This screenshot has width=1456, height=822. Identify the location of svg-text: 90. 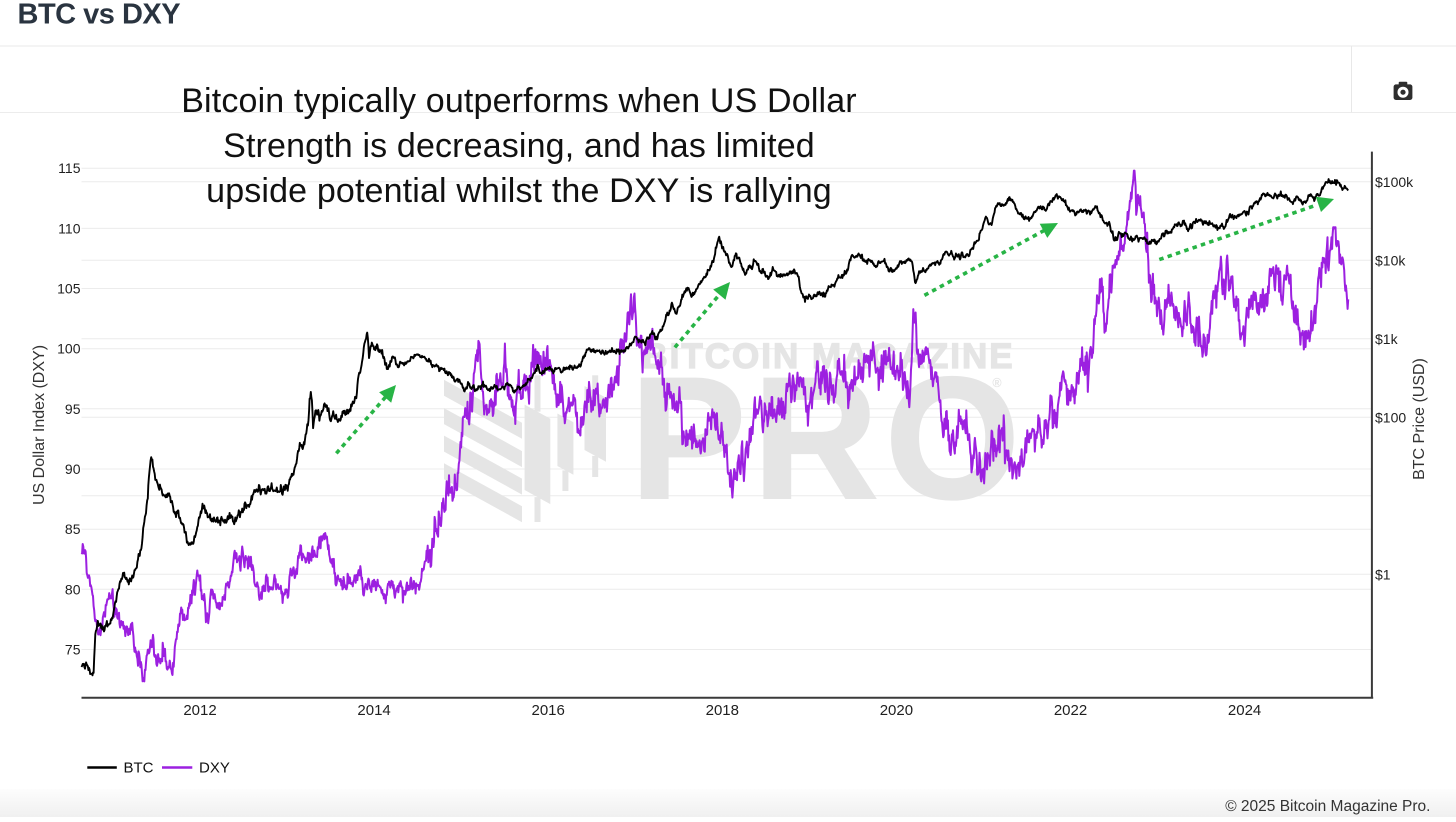
(73, 469).